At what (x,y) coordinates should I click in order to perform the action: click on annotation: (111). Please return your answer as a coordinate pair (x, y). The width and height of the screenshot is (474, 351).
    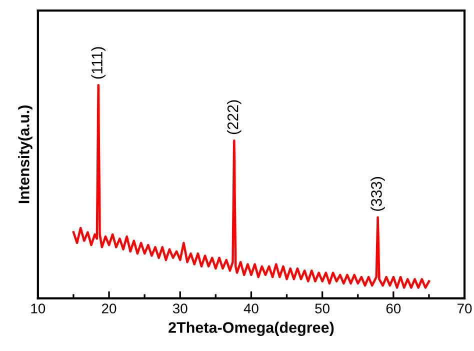
    Looking at the image, I should click on (98, 63).